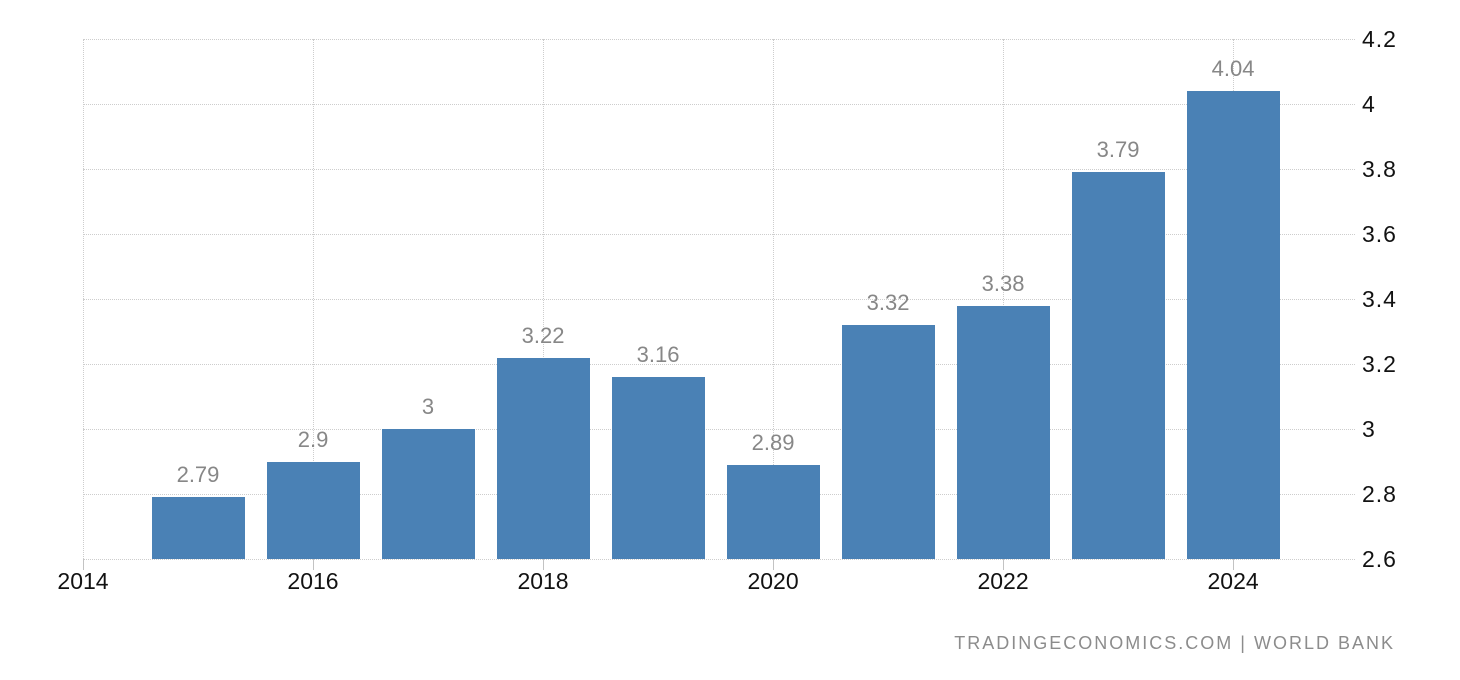 The height and width of the screenshot is (680, 1460). What do you see at coordinates (428, 406) in the screenshot?
I see `bar-value-label-2017: 3` at bounding box center [428, 406].